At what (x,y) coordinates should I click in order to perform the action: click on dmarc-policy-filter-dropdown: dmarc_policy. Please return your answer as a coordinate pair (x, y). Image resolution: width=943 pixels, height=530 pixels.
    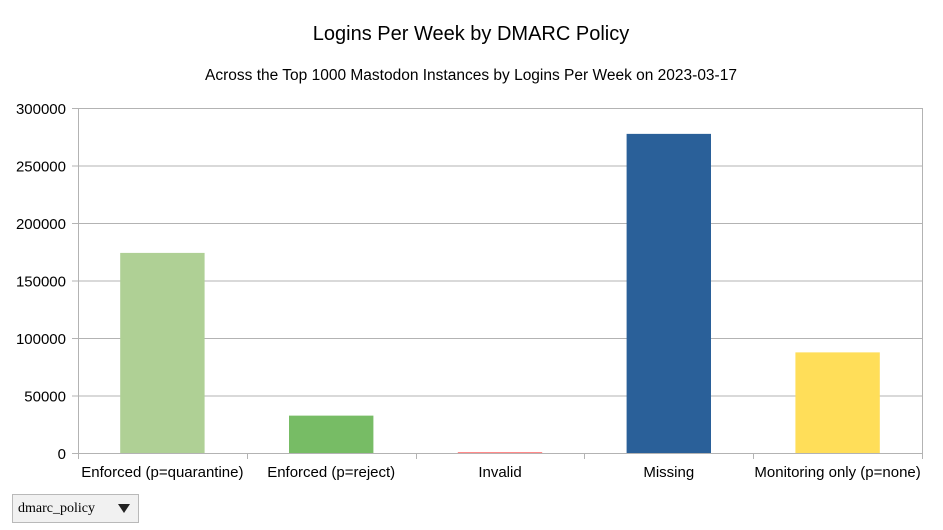
    Looking at the image, I should click on (75, 508).